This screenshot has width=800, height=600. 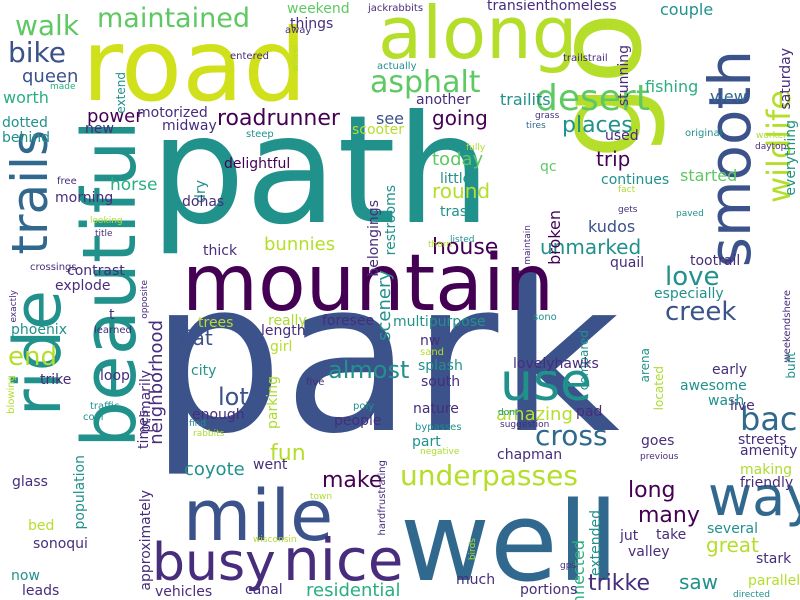 I want to click on word-saturday: saturday, so click(x=786, y=79).